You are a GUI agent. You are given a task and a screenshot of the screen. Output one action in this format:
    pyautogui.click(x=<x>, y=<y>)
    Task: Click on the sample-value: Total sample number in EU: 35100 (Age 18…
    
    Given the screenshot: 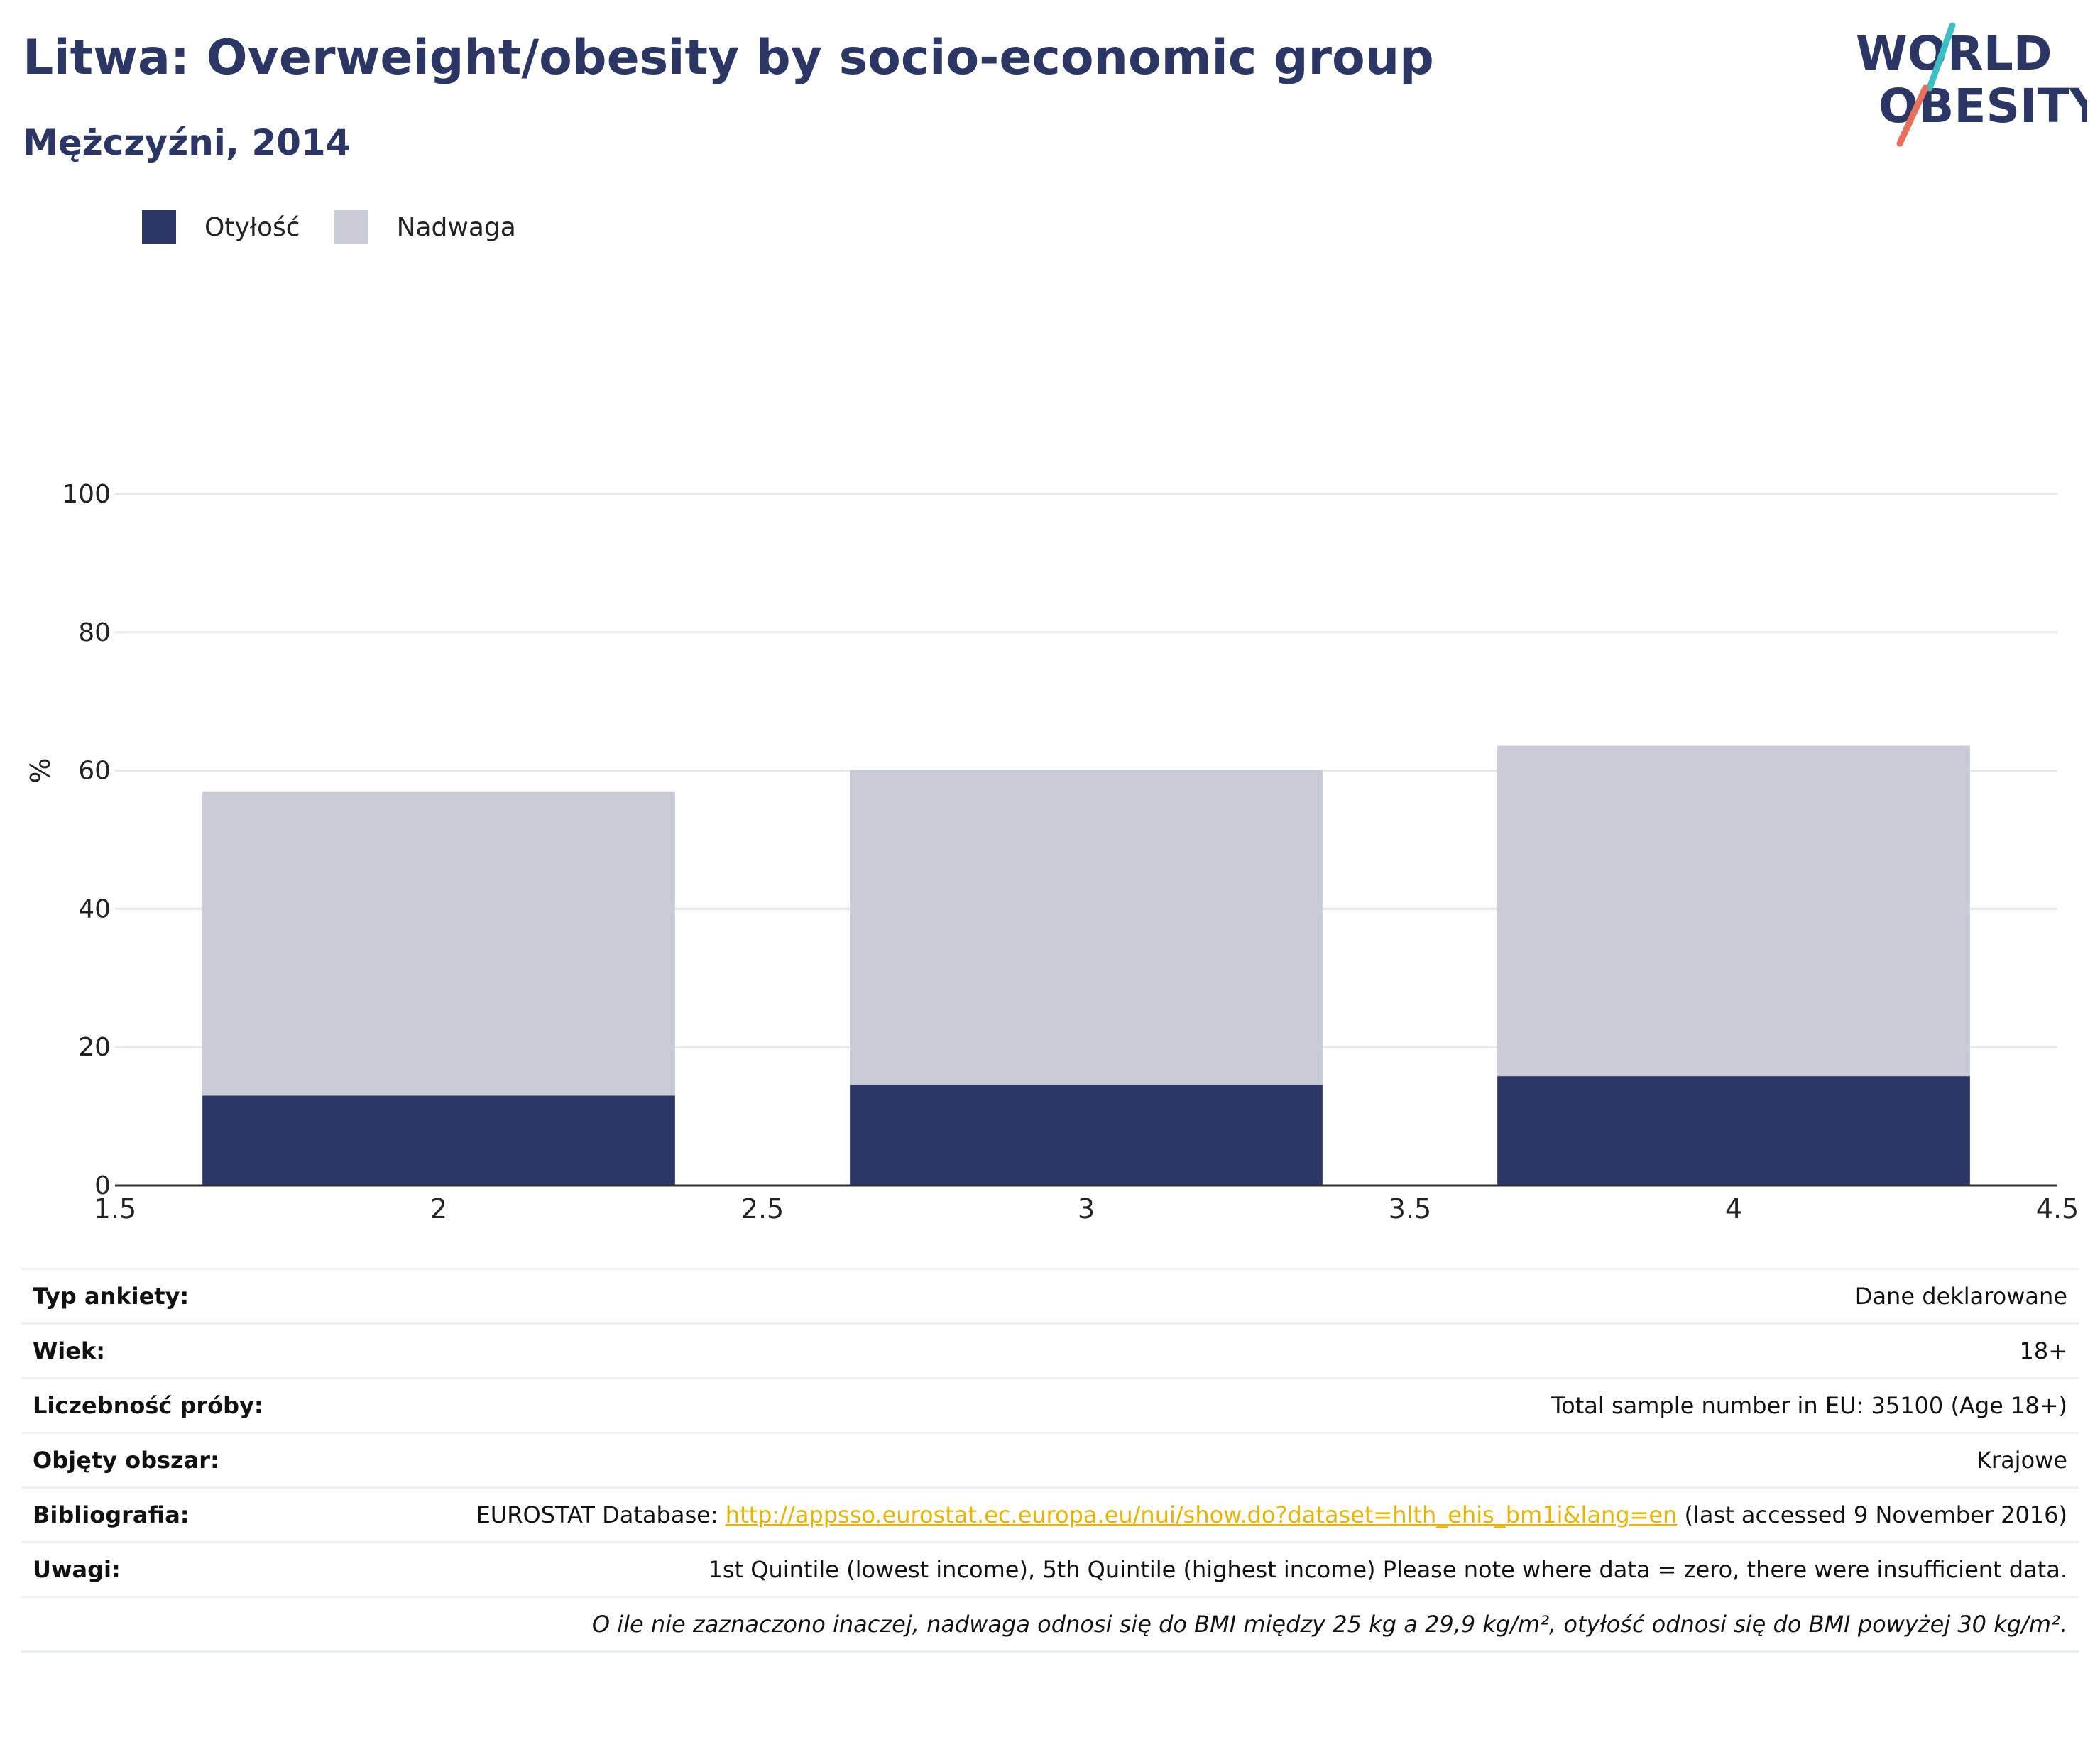 What is the action you would take?
    pyautogui.click(x=1225, y=1405)
    